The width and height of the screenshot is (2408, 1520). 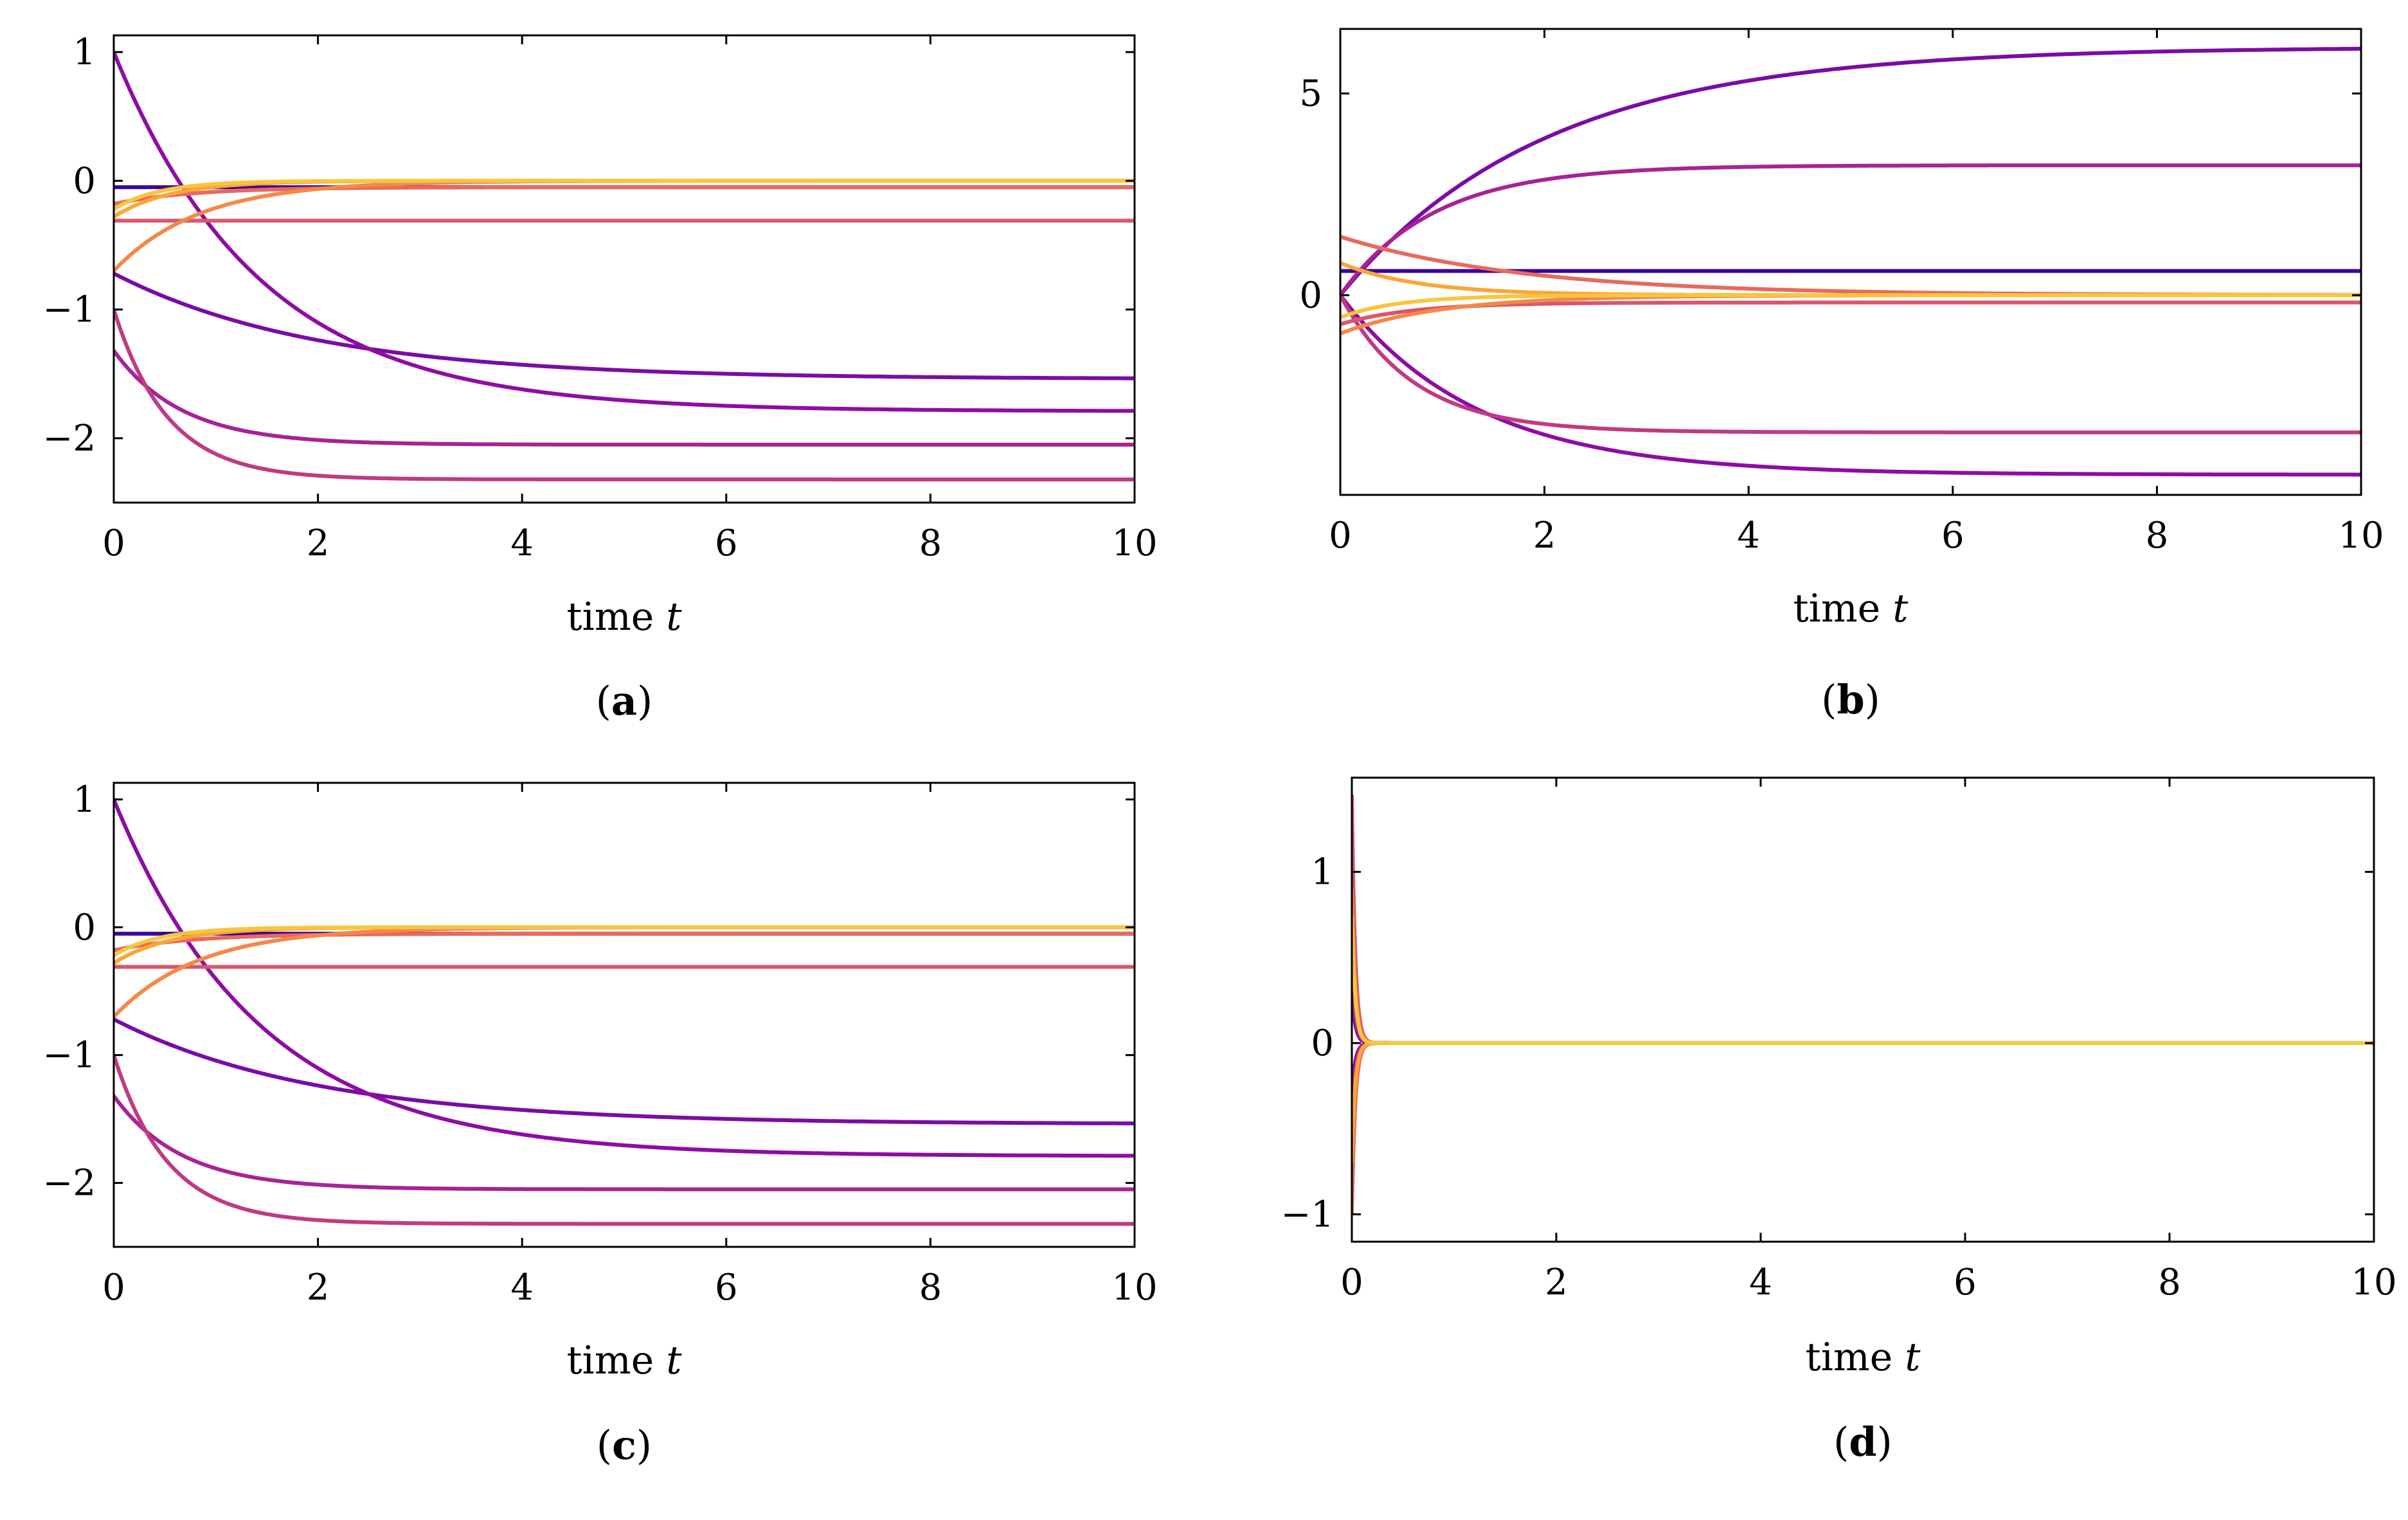 I want to click on y-tick-label: 5, so click(x=1310, y=93).